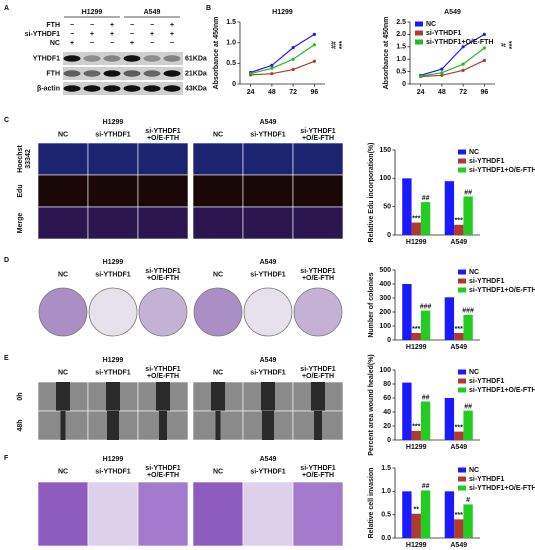  What do you see at coordinates (20, 223) in the screenshot?
I see `row-label: Merge` at bounding box center [20, 223].